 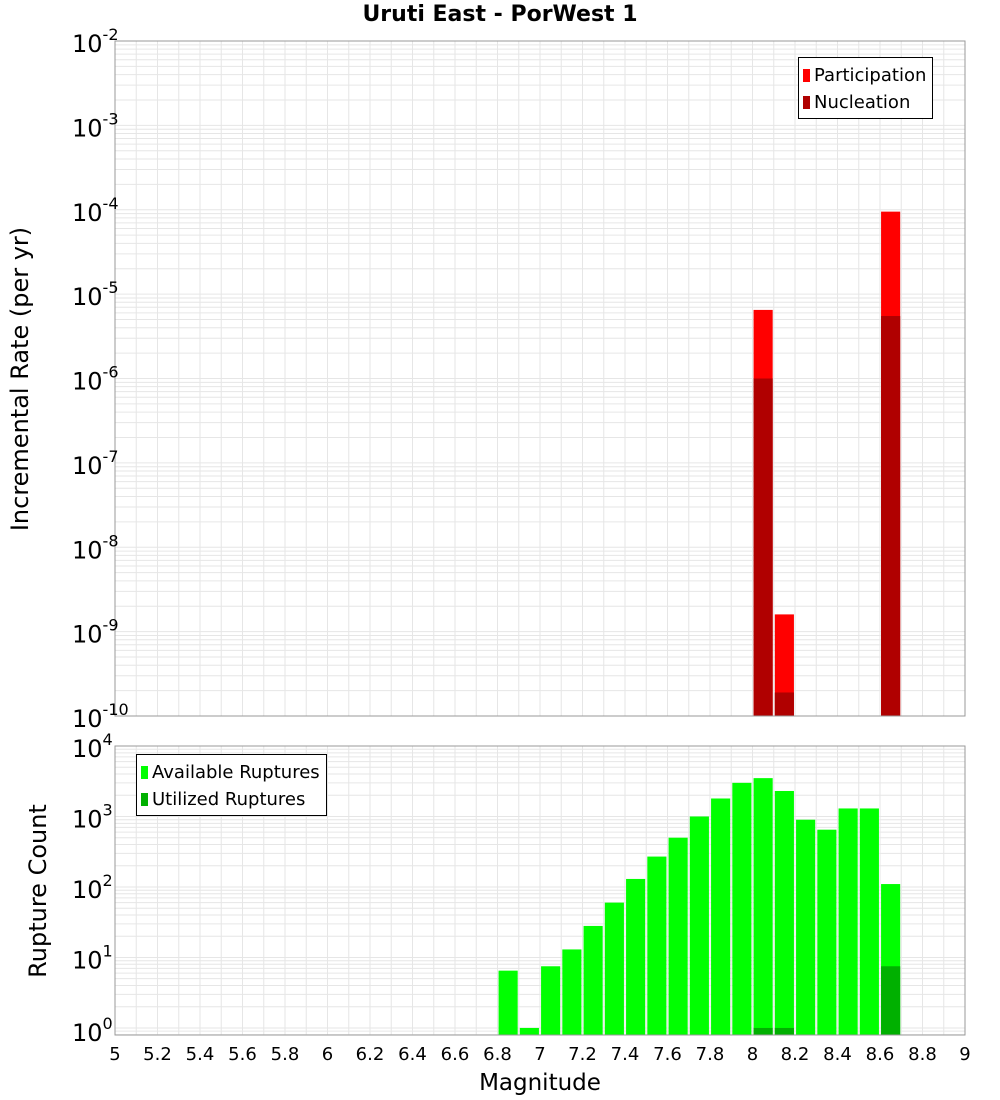 What do you see at coordinates (114, 1054) in the screenshot?
I see `x-tick-label: 5` at bounding box center [114, 1054].